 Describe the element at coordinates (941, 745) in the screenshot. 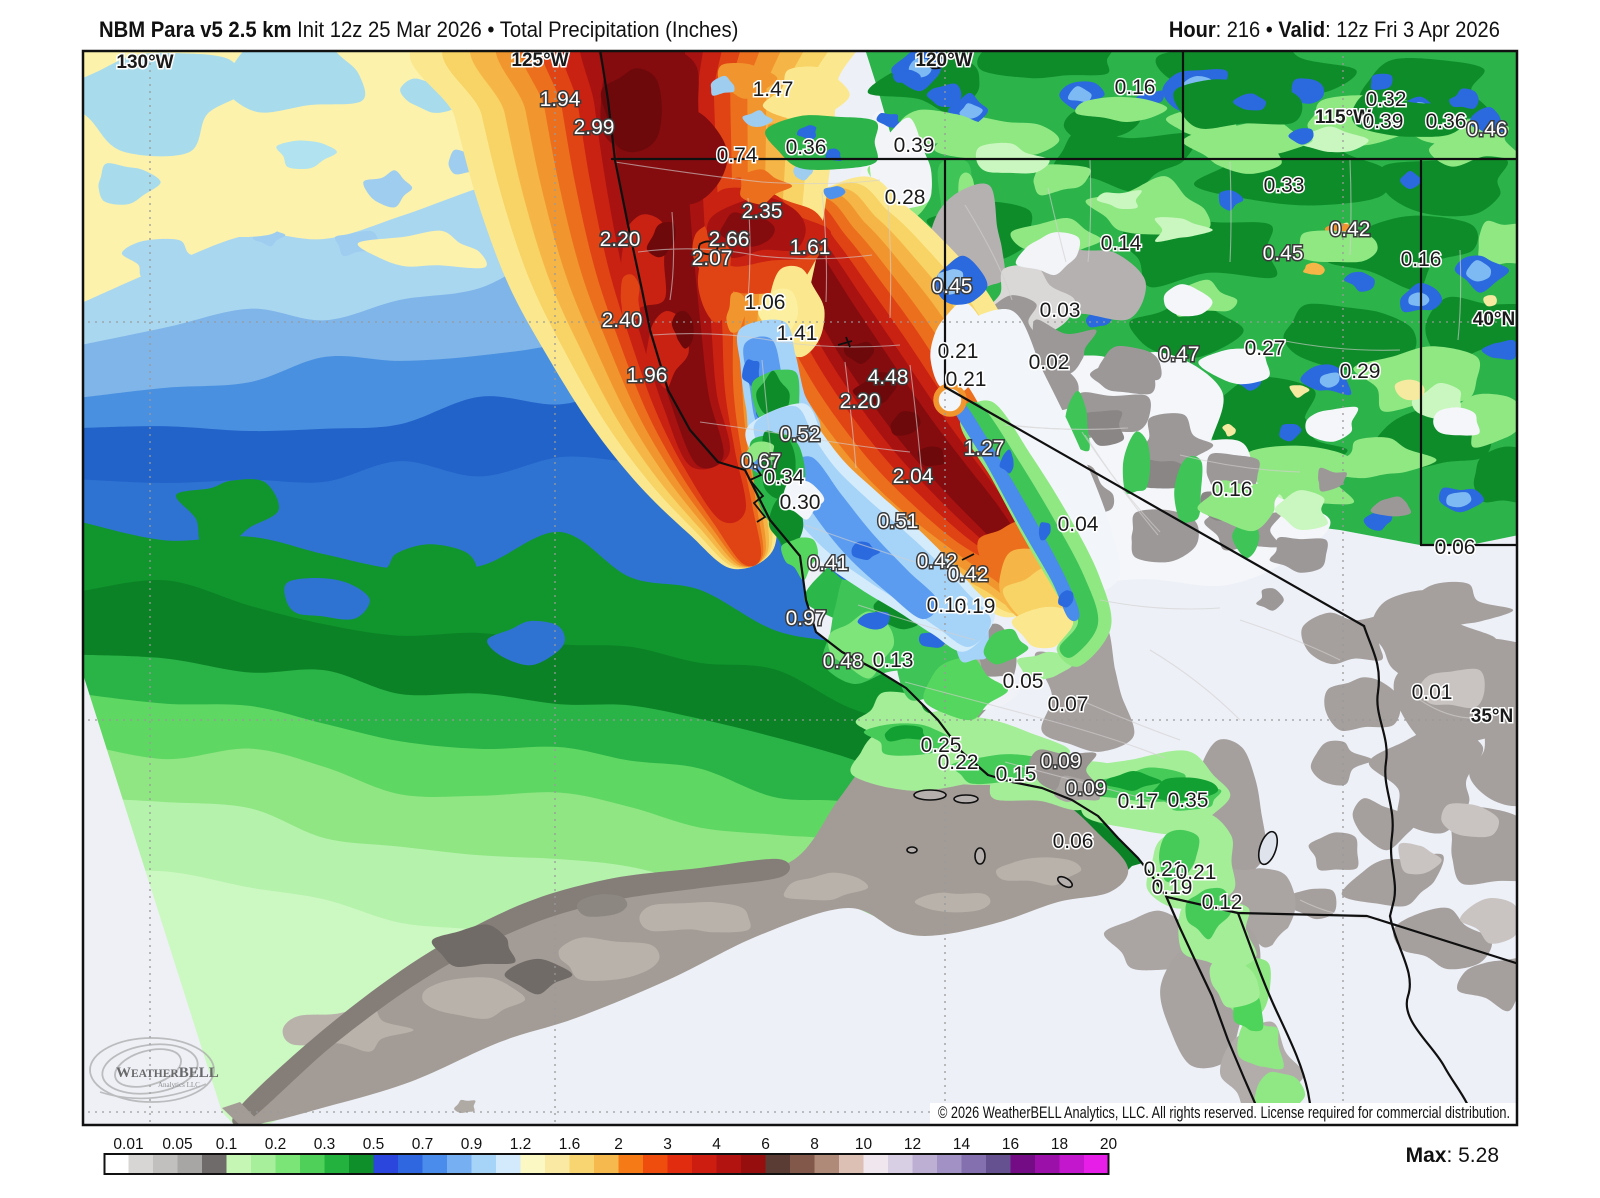

I see `svg-text: 0.25` at that location.